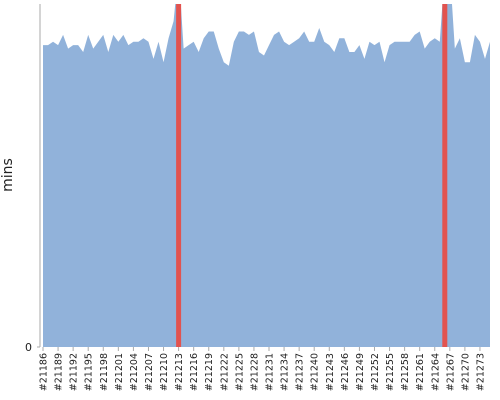 The height and width of the screenshot is (400, 500). Describe the element at coordinates (375, 372) in the screenshot. I see `x-tick-label: #21252` at that location.